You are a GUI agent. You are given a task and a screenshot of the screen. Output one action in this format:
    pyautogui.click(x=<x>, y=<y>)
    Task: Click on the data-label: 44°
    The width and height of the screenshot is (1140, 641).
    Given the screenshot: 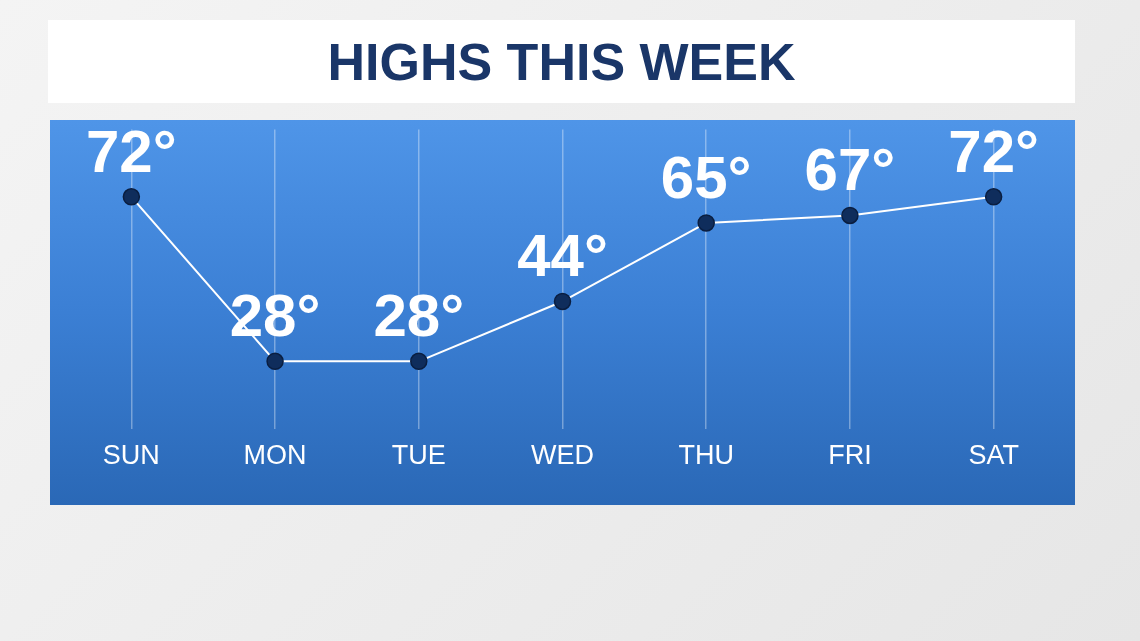 What is the action you would take?
    pyautogui.click(x=562, y=256)
    